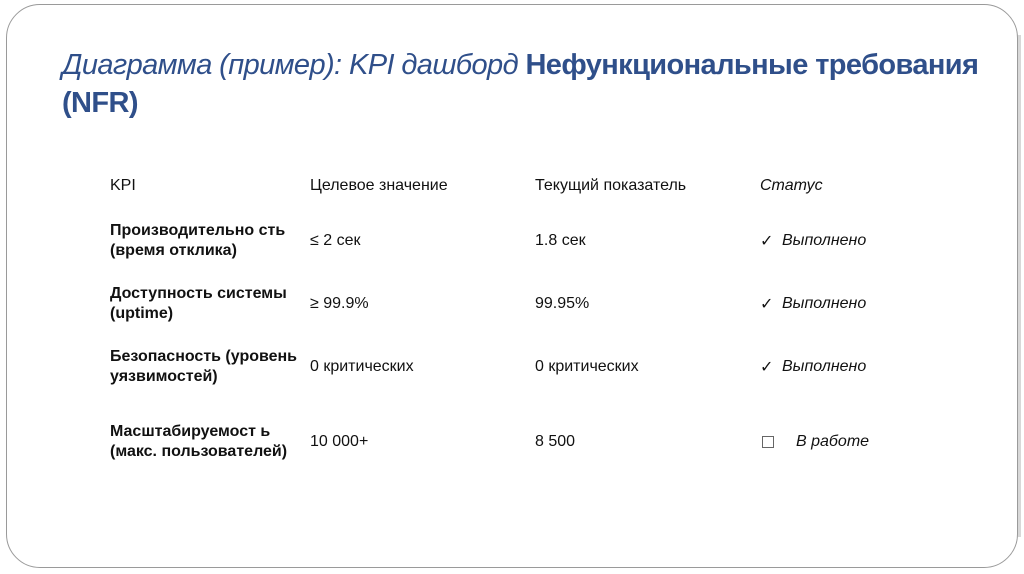 The height and width of the screenshot is (574, 1024). Describe the element at coordinates (768, 442) in the screenshot. I see `empty-box-icon` at that location.